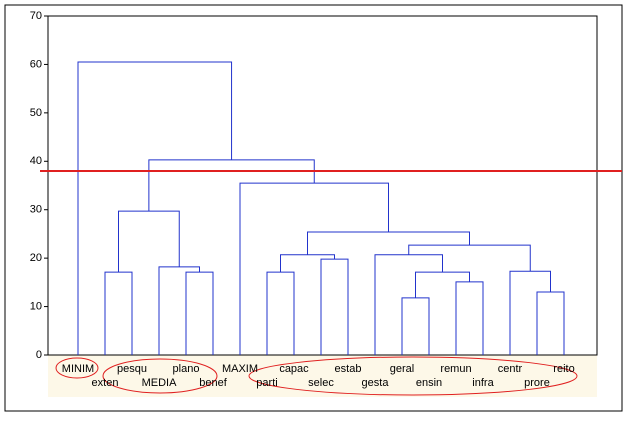  I want to click on leaf-label: benef, so click(213, 383).